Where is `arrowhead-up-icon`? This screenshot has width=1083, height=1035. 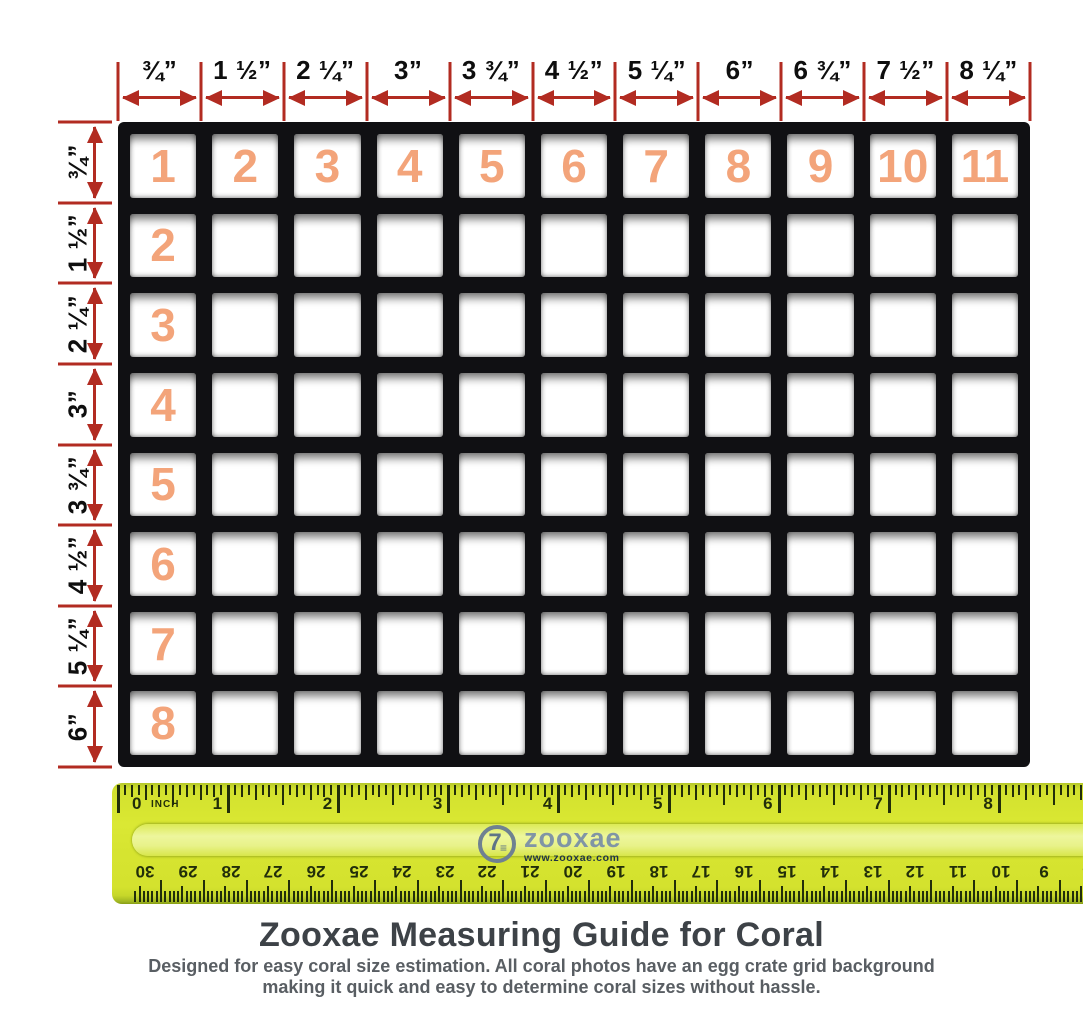
arrowhead-up-icon is located at coordinates (94, 296).